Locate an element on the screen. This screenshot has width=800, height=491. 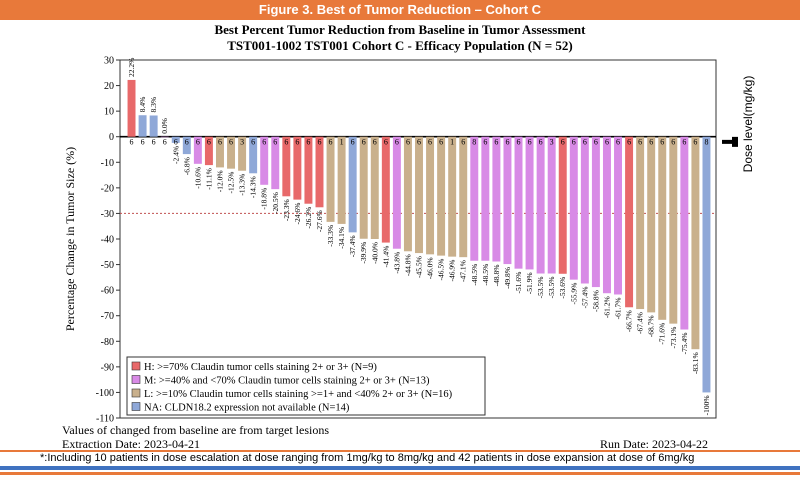
data-label: -51.9% is located at coordinates (529, 283).